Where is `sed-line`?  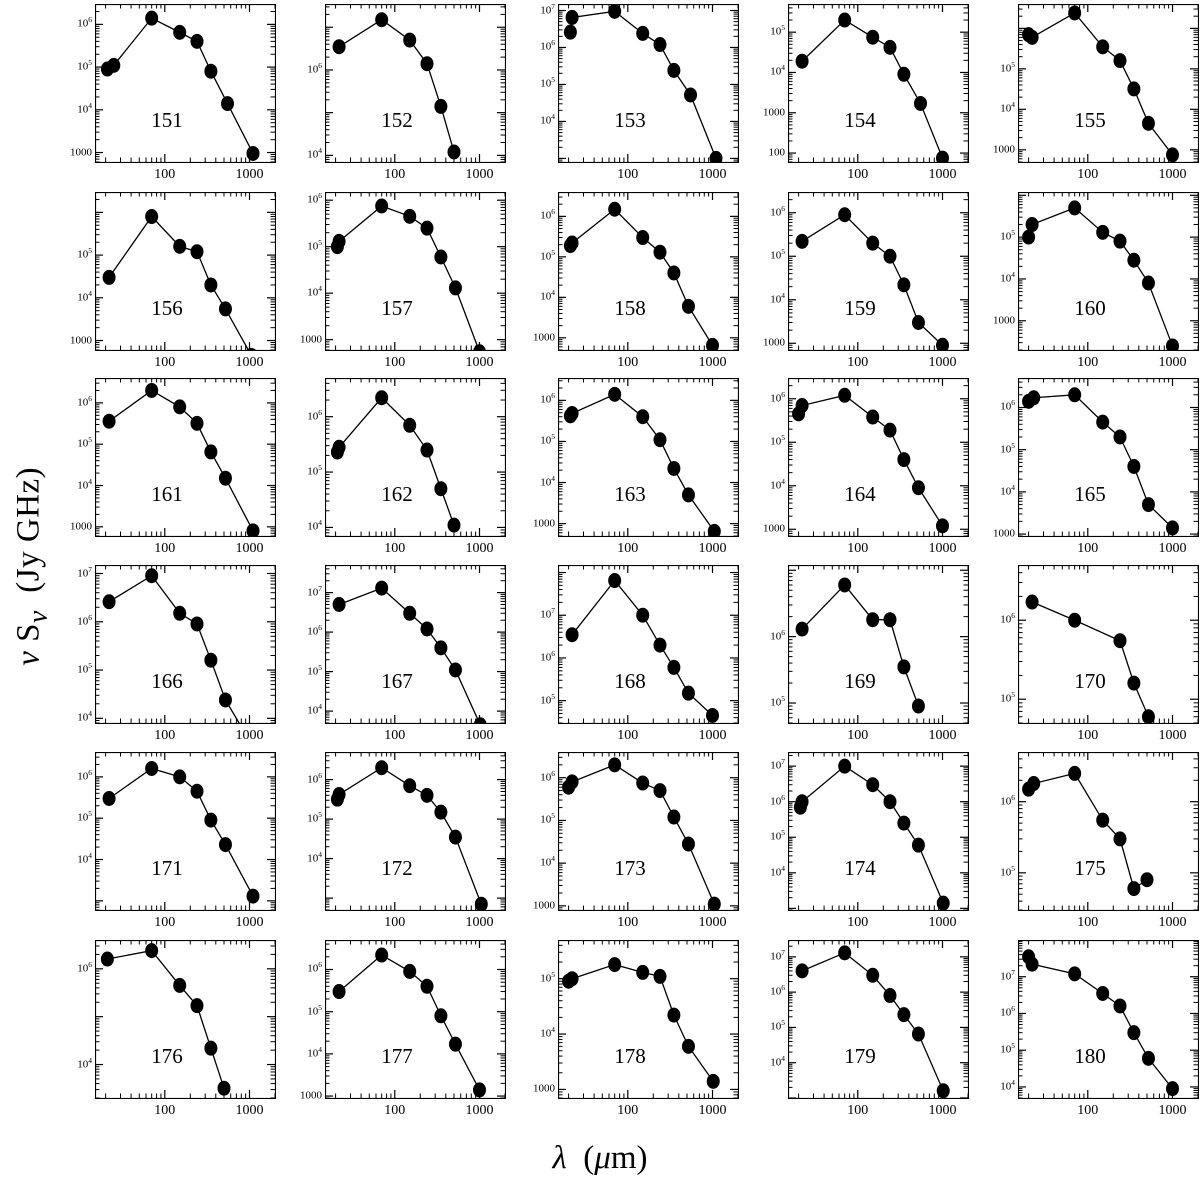
sed-line is located at coordinates (179, 283).